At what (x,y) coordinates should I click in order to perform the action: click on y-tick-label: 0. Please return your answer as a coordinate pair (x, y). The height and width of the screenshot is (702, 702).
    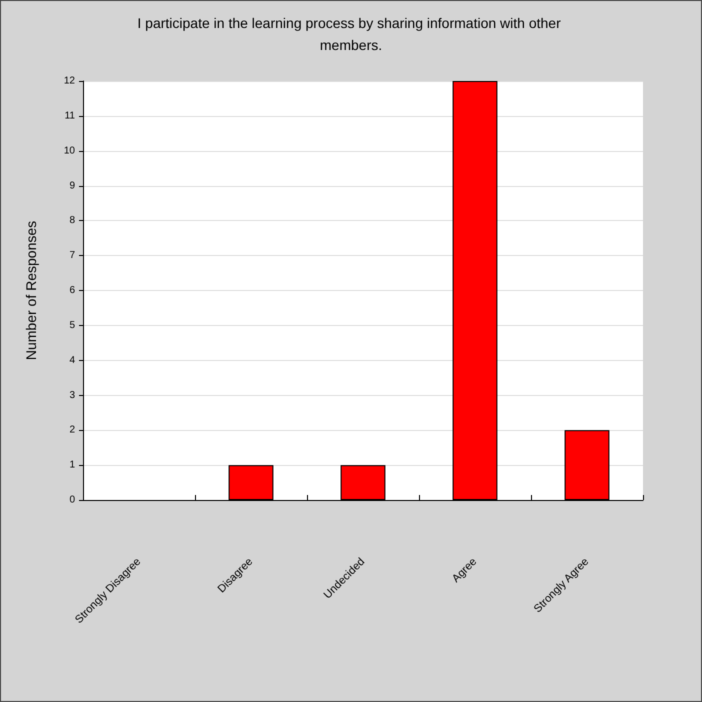
    Looking at the image, I should click on (72, 500).